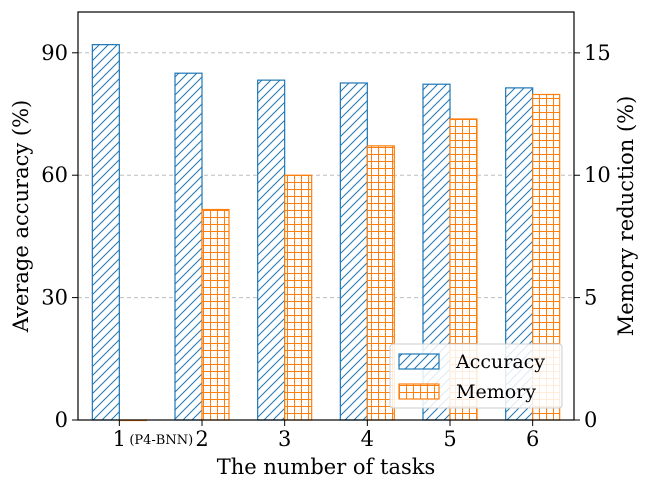 The height and width of the screenshot is (490, 650). What do you see at coordinates (597, 53) in the screenshot?
I see `y-right-tick-label: 15` at bounding box center [597, 53].